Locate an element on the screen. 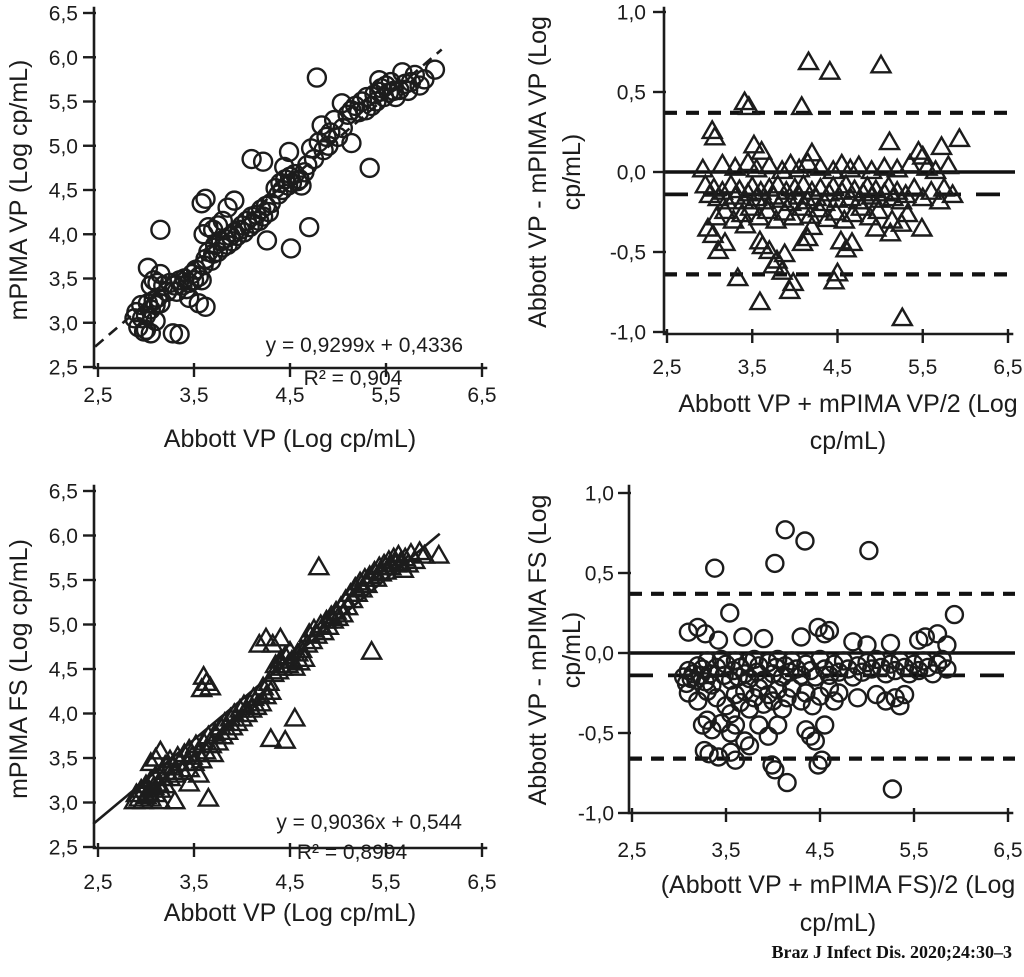 The width and height of the screenshot is (1024, 977). fs-regression-equation: y = 0,9036x + 0,544 is located at coordinates (369, 822).